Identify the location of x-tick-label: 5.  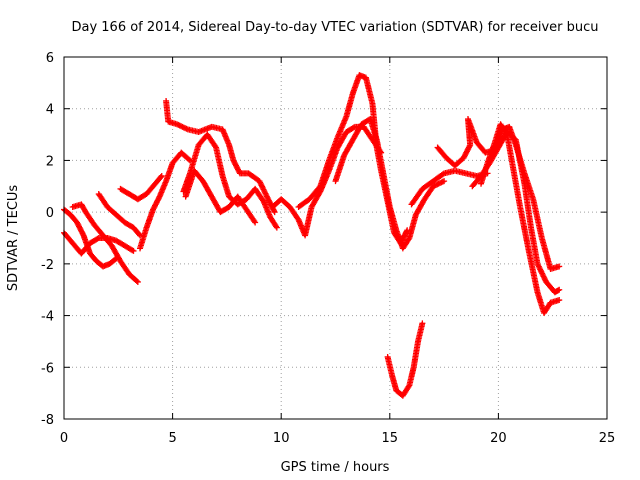
(172, 438).